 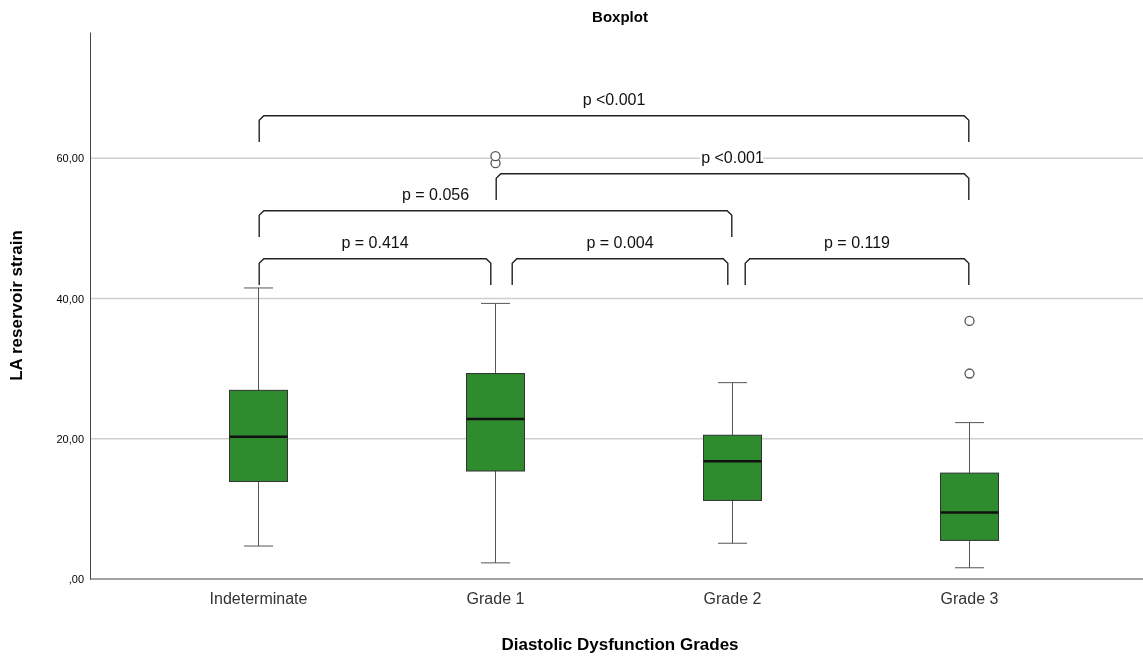 I want to click on x-tick-label: Indeterminate, so click(x=258, y=599).